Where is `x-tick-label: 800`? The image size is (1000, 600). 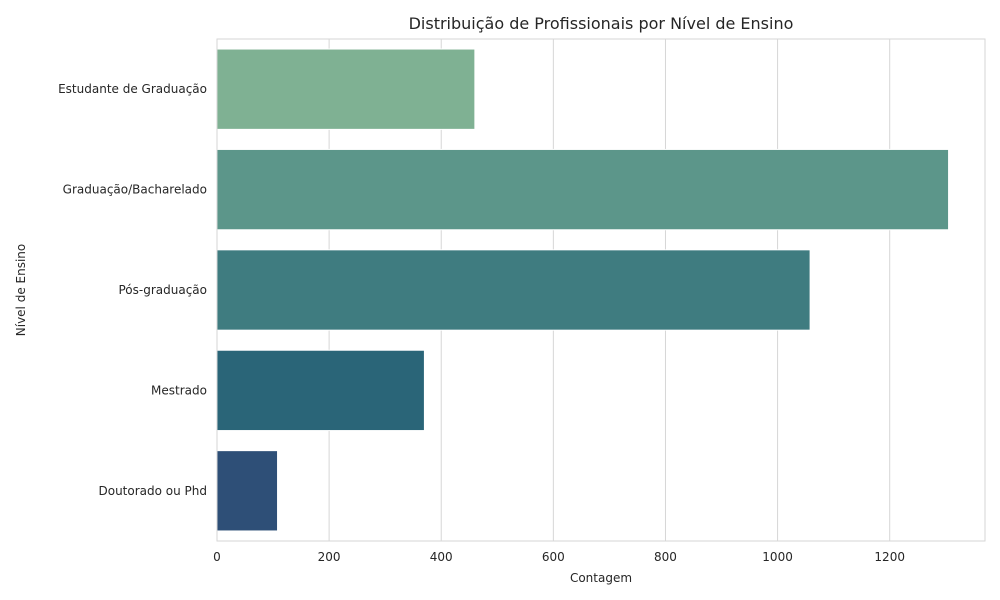
x-tick-label: 800 is located at coordinates (665, 557).